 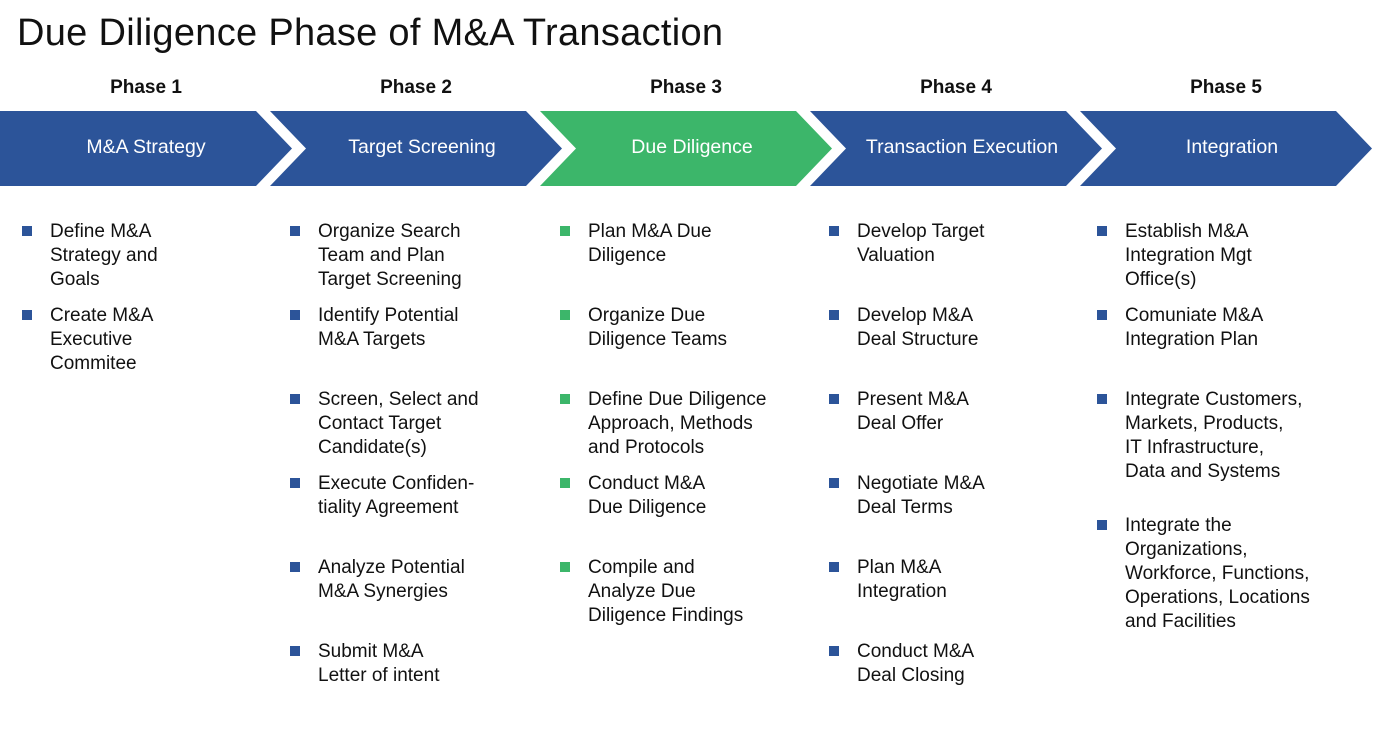 I want to click on list-item: Execute Confiden- tiality Agreement, so click(x=421, y=514).